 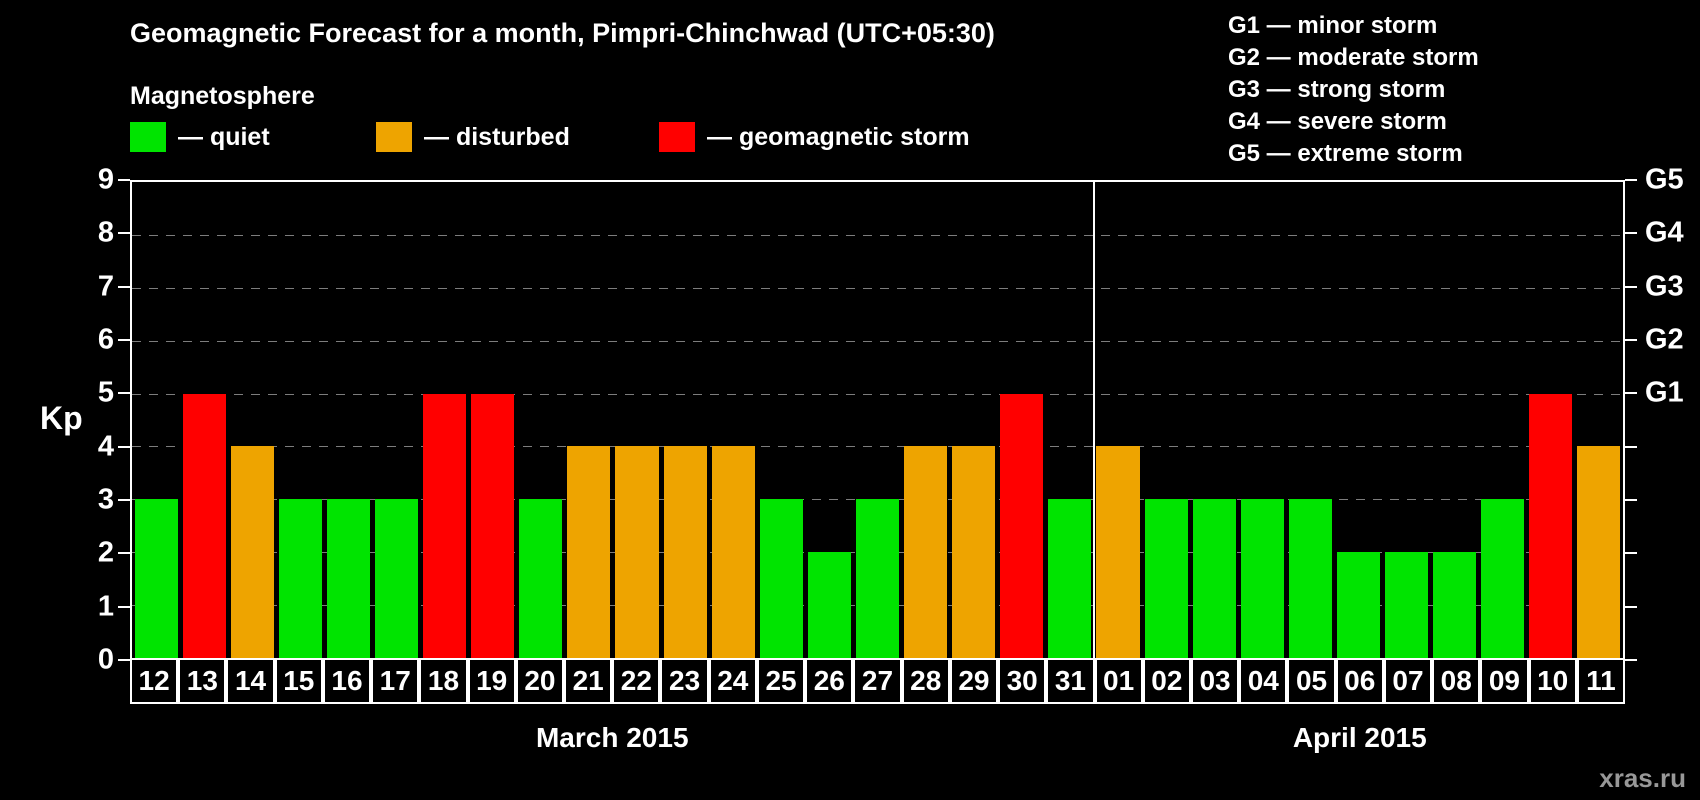 What do you see at coordinates (1093, 420) in the screenshot?
I see `month-separator-line` at bounding box center [1093, 420].